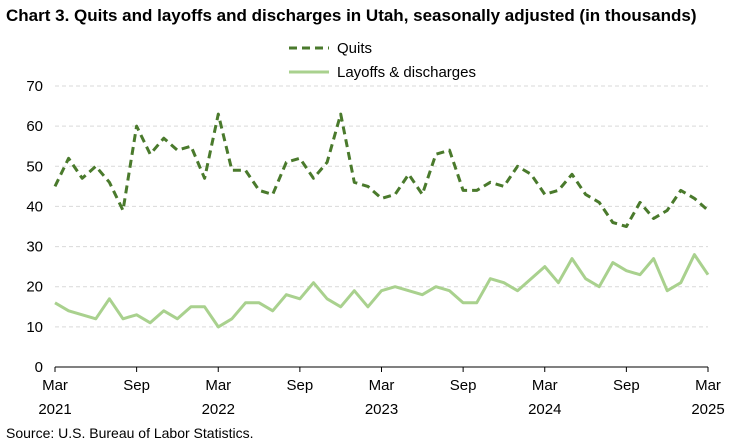 This screenshot has height=446, width=750. What do you see at coordinates (354, 48) in the screenshot?
I see `legend-label-quits: Quits` at bounding box center [354, 48].